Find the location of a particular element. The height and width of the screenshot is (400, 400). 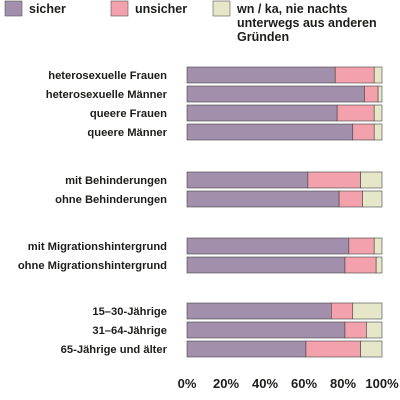

x-tick-label: 100% is located at coordinates (382, 383).